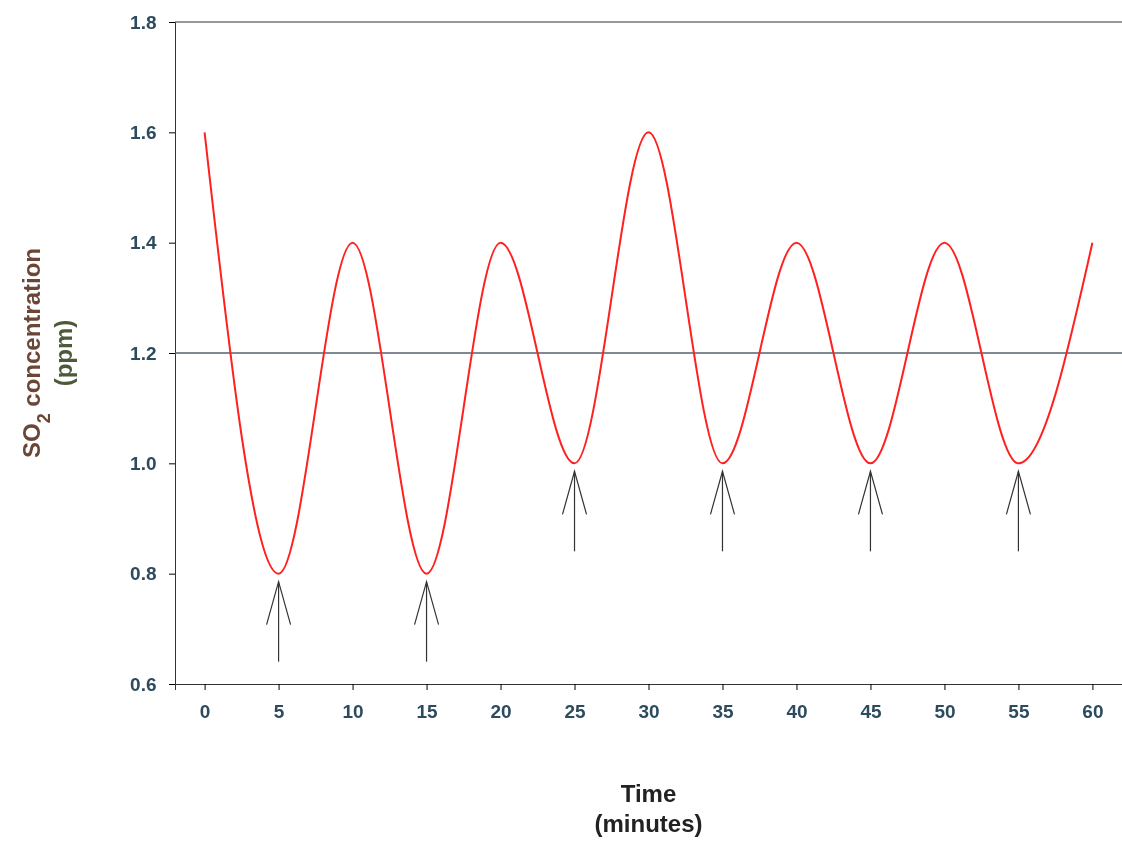 This screenshot has height=844, width=1122. Describe the element at coordinates (279, 711) in the screenshot. I see `x-tick-label: 5` at that location.